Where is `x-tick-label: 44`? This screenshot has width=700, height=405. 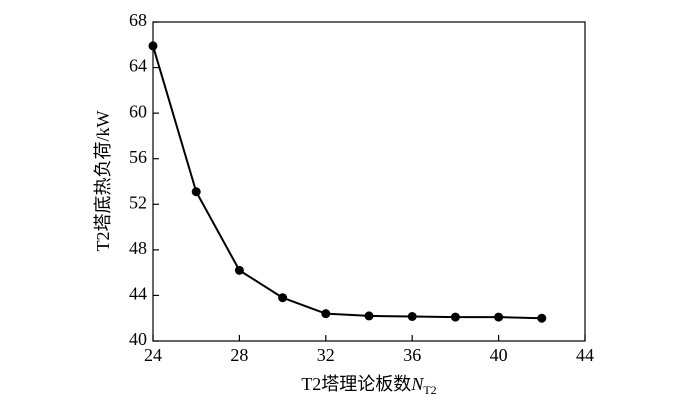 x-tick-label: 44 is located at coordinates (585, 355).